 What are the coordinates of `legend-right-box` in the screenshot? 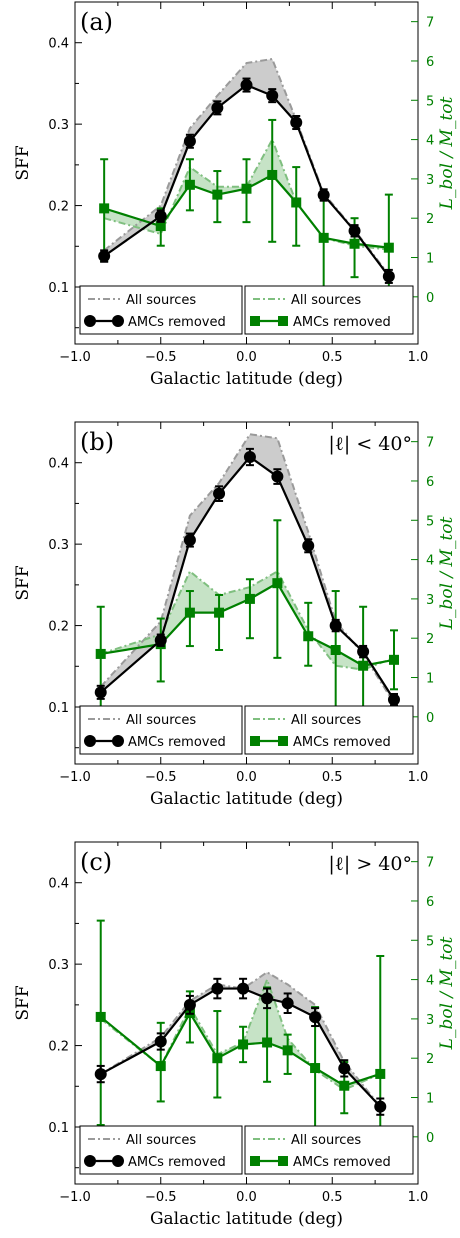 It's located at (329, 310).